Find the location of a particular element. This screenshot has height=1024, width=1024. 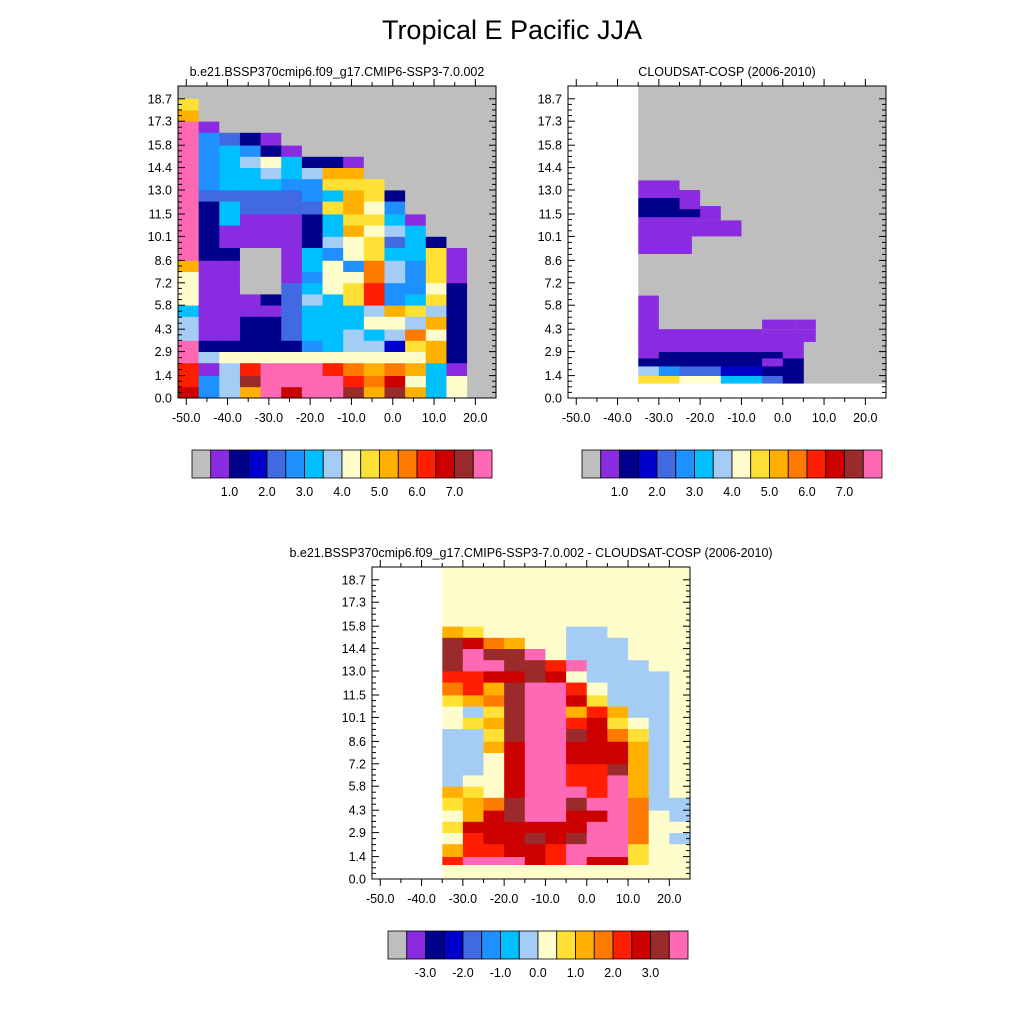

y-tick-label: 7.2 is located at coordinates (163, 283).